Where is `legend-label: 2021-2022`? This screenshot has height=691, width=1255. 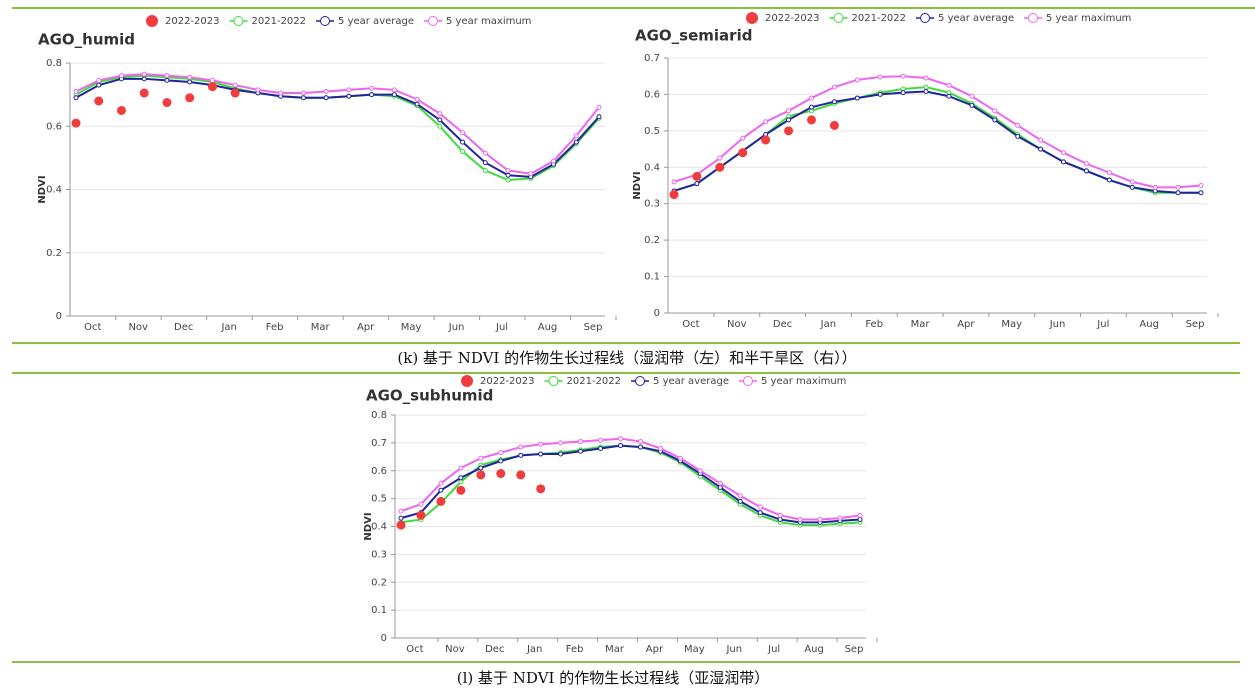
legend-label: 2021-2022 is located at coordinates (879, 18).